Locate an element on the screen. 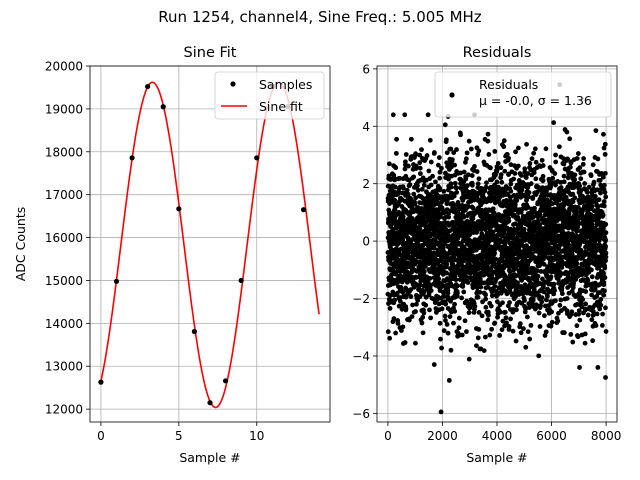 The width and height of the screenshot is (640, 480). sine-fit-xtick-label: 5 is located at coordinates (179, 436).